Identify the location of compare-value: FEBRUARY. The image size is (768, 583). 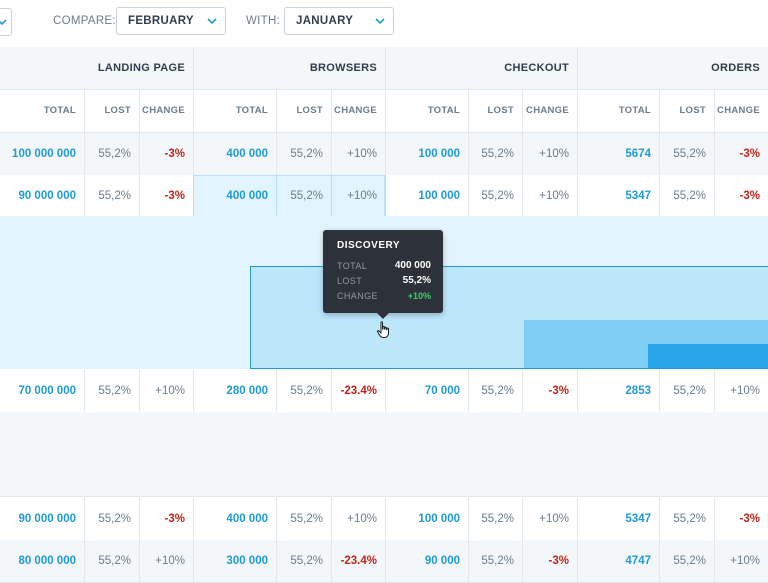
(161, 21).